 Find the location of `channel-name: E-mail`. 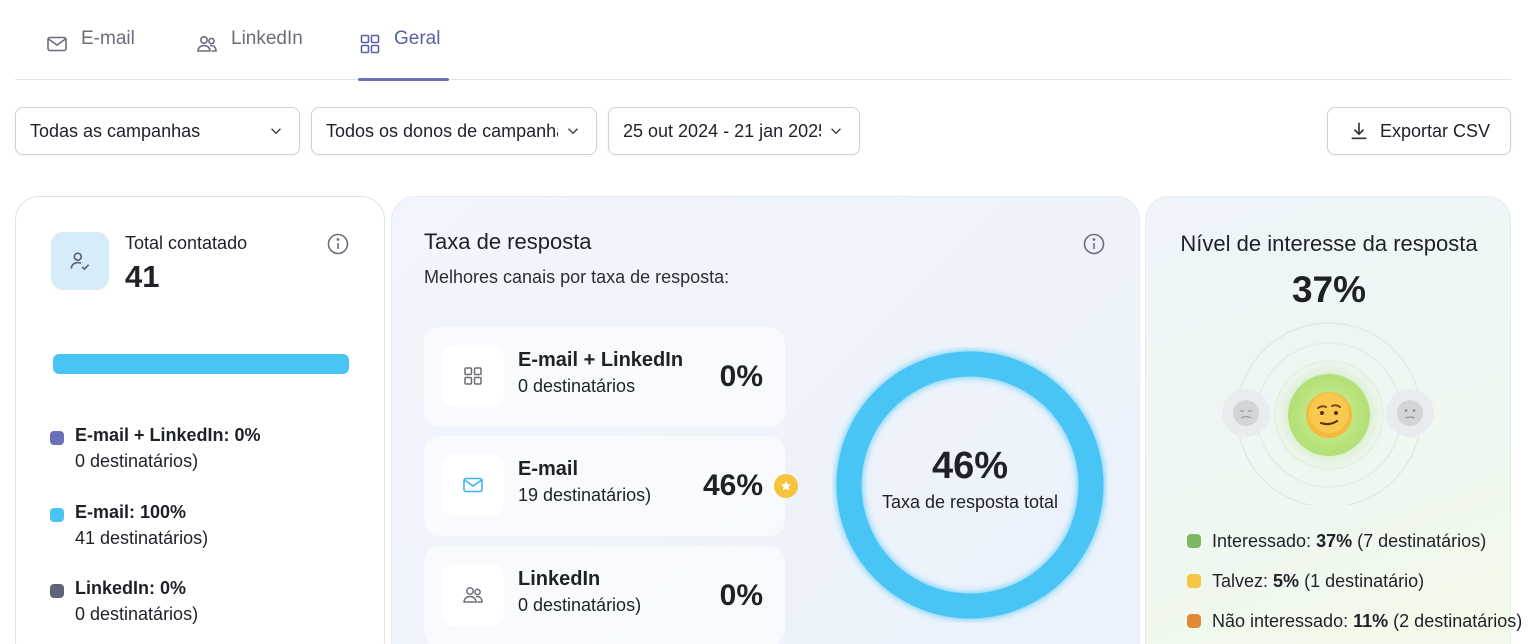

channel-name: E-mail is located at coordinates (548, 469).